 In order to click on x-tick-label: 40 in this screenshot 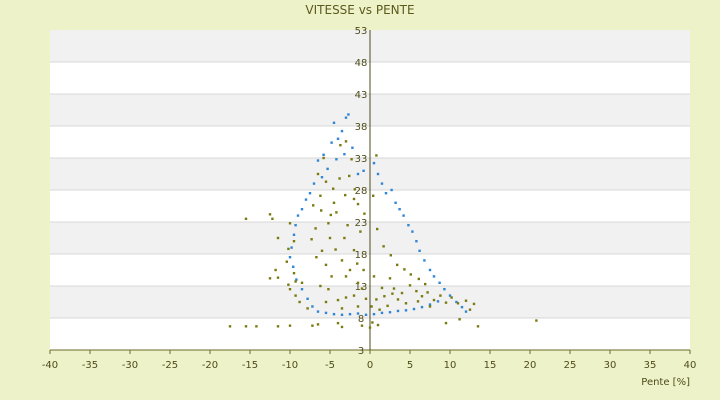, I will do `click(690, 365)`.